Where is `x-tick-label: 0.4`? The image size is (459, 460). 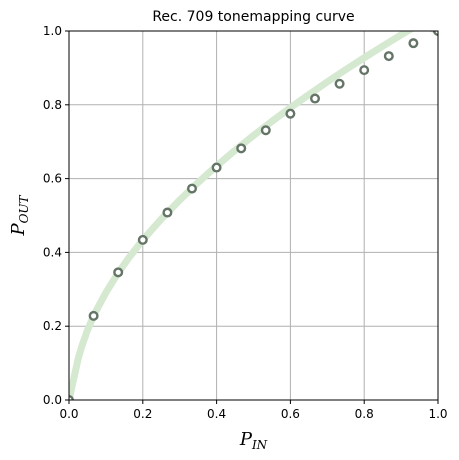 x-tick-label: 0.4 is located at coordinates (216, 414).